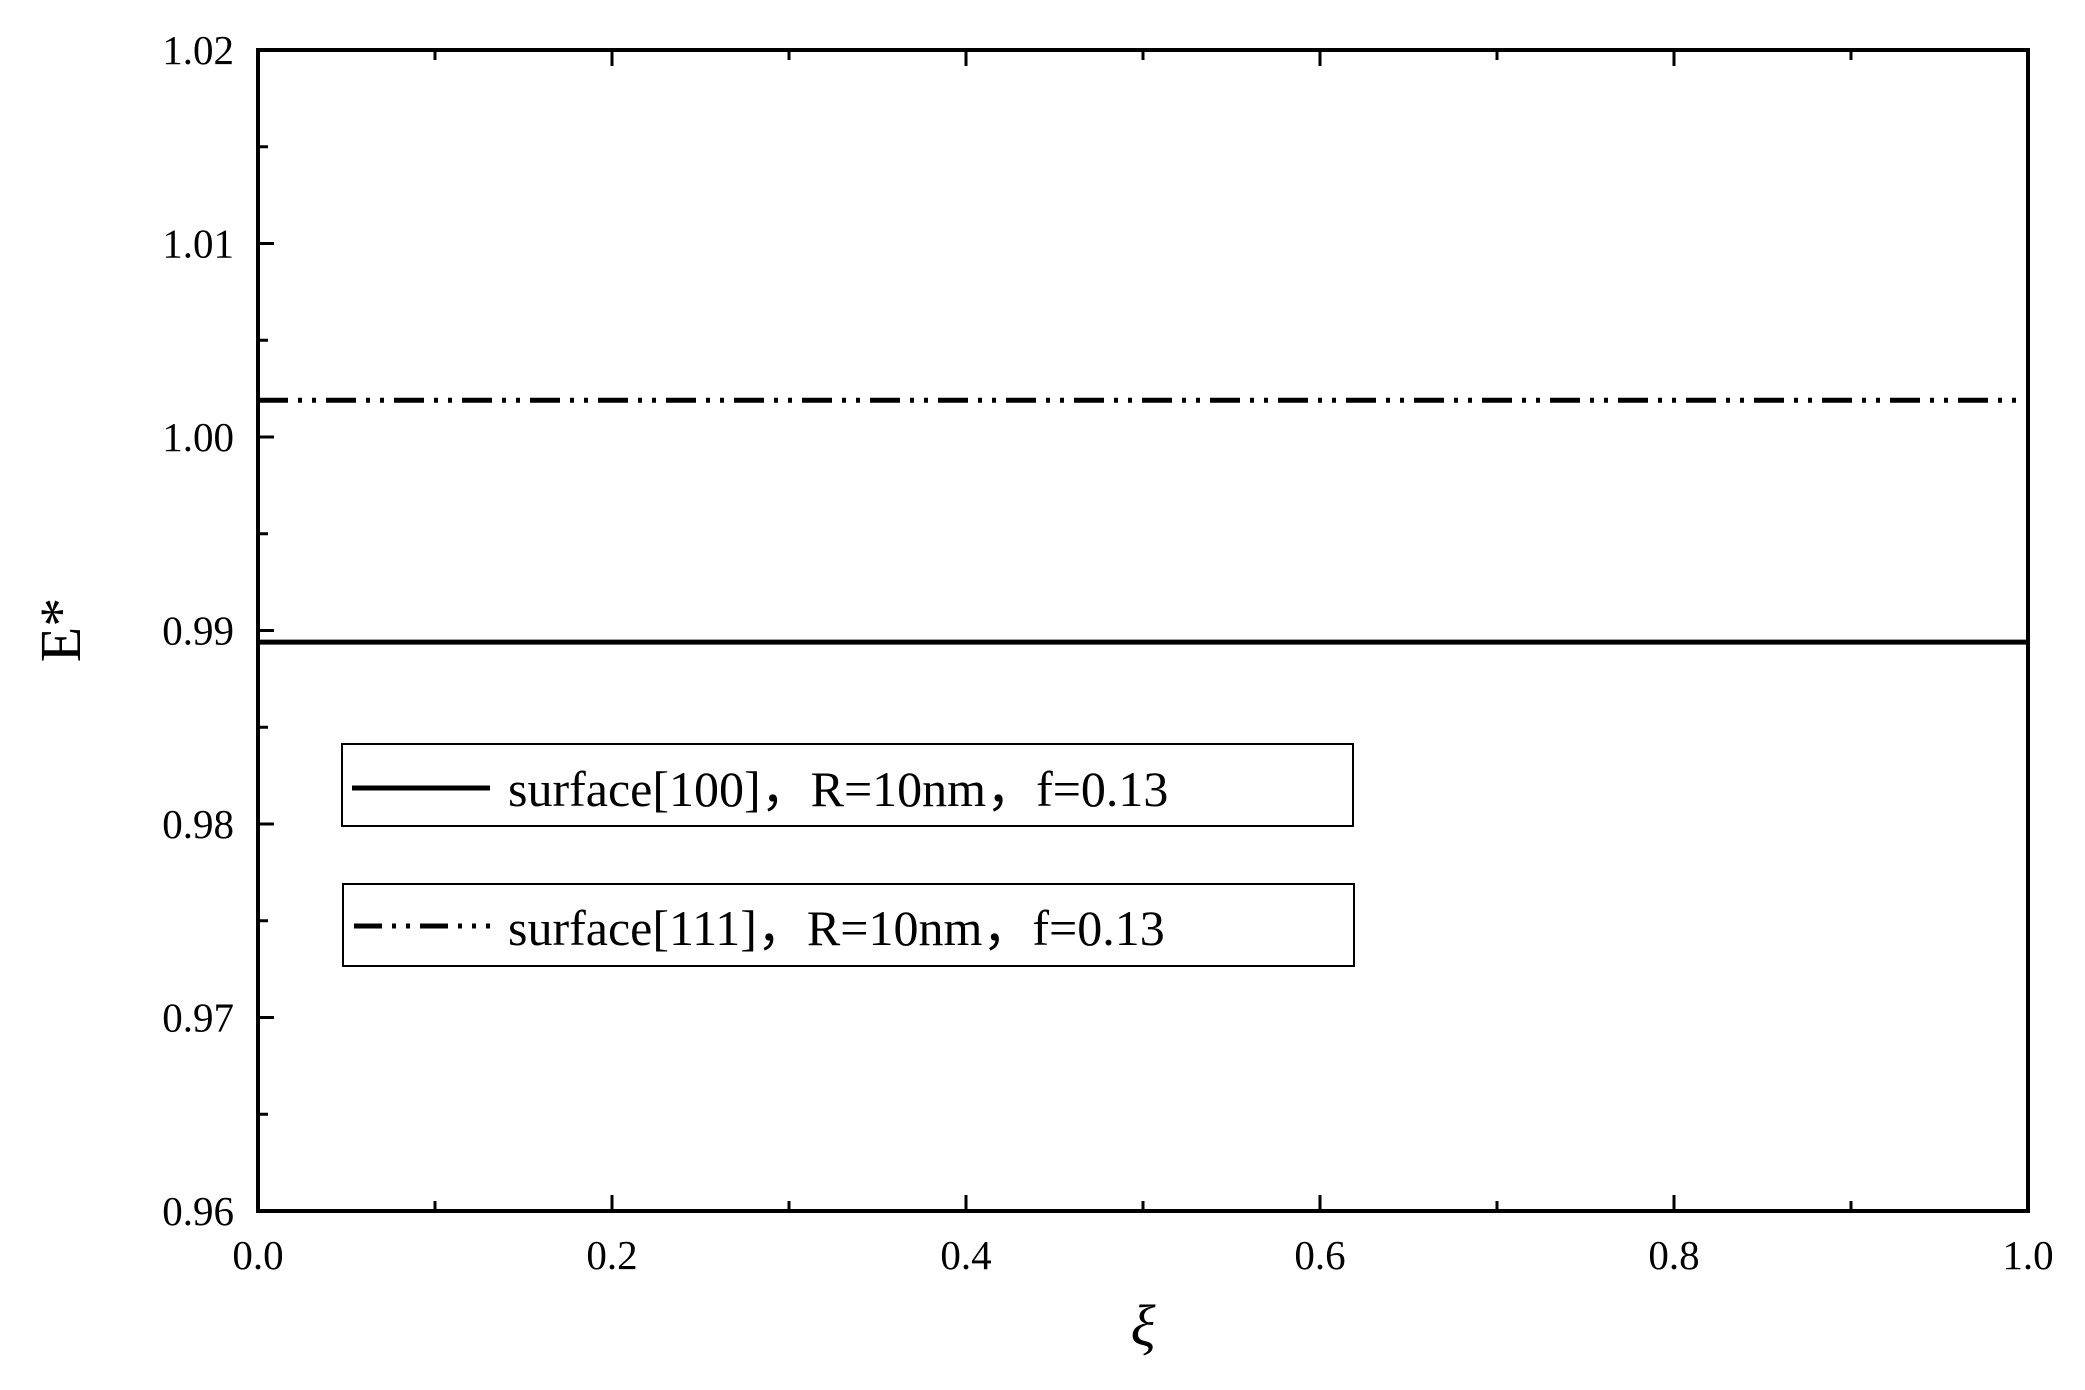 The height and width of the screenshot is (1390, 2085). I want to click on legend-label: surface[100]，R=10nm，f=0.13, so click(838, 789).